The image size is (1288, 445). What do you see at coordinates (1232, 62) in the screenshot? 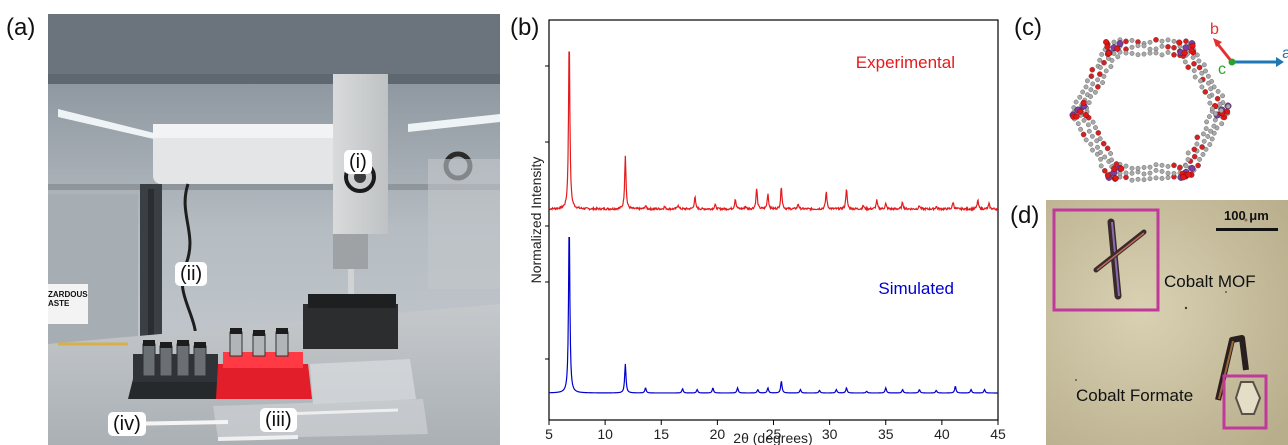
I see `c-axis-dot` at bounding box center [1232, 62].